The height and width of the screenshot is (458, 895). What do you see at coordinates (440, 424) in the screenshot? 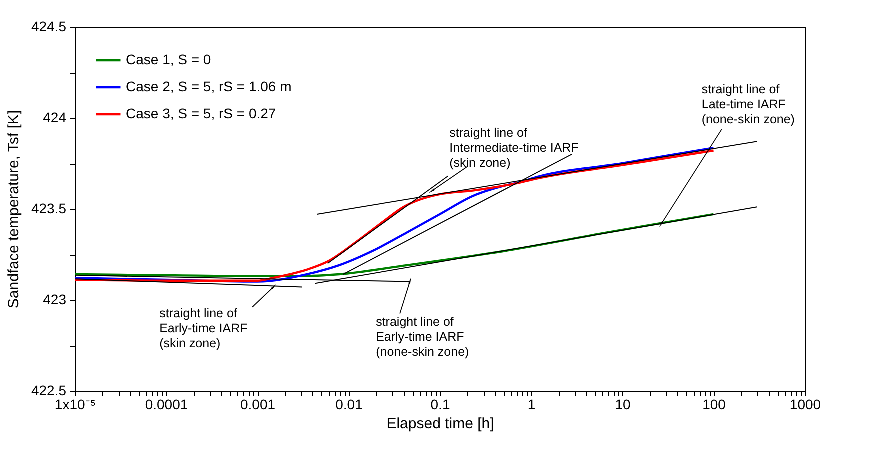
I see `x-axis-title: Elapsed time [h]` at bounding box center [440, 424].